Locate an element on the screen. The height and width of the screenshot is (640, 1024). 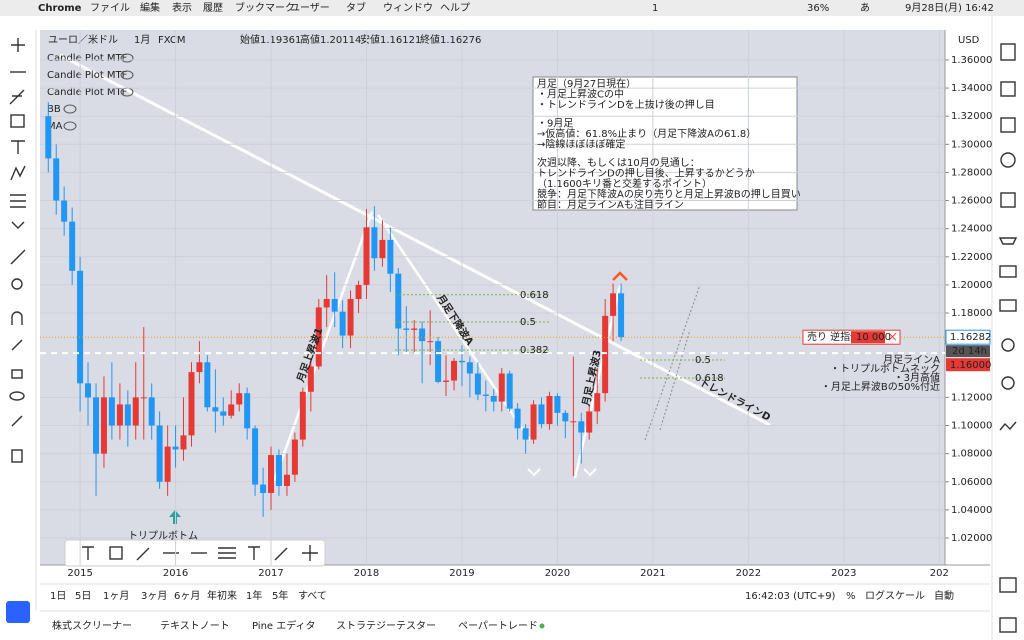
range-button: 3ヶ月 is located at coordinates (154, 596).